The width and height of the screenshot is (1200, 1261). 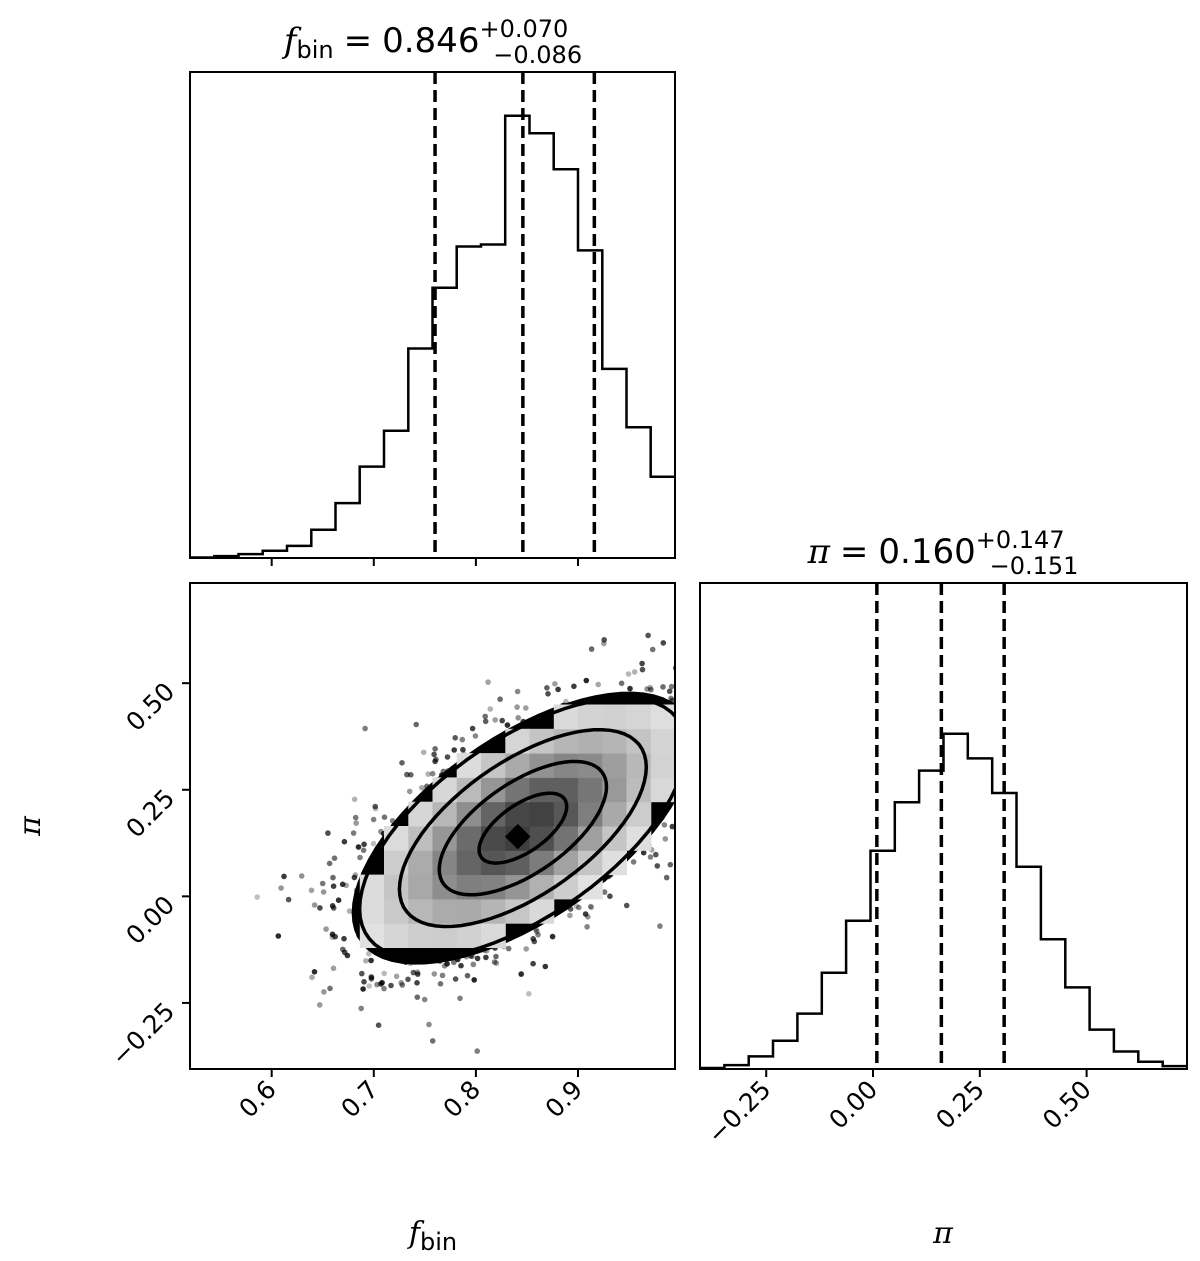 I want to click on joint-y-tick-label-0: −0.25, so click(x=143, y=1034).